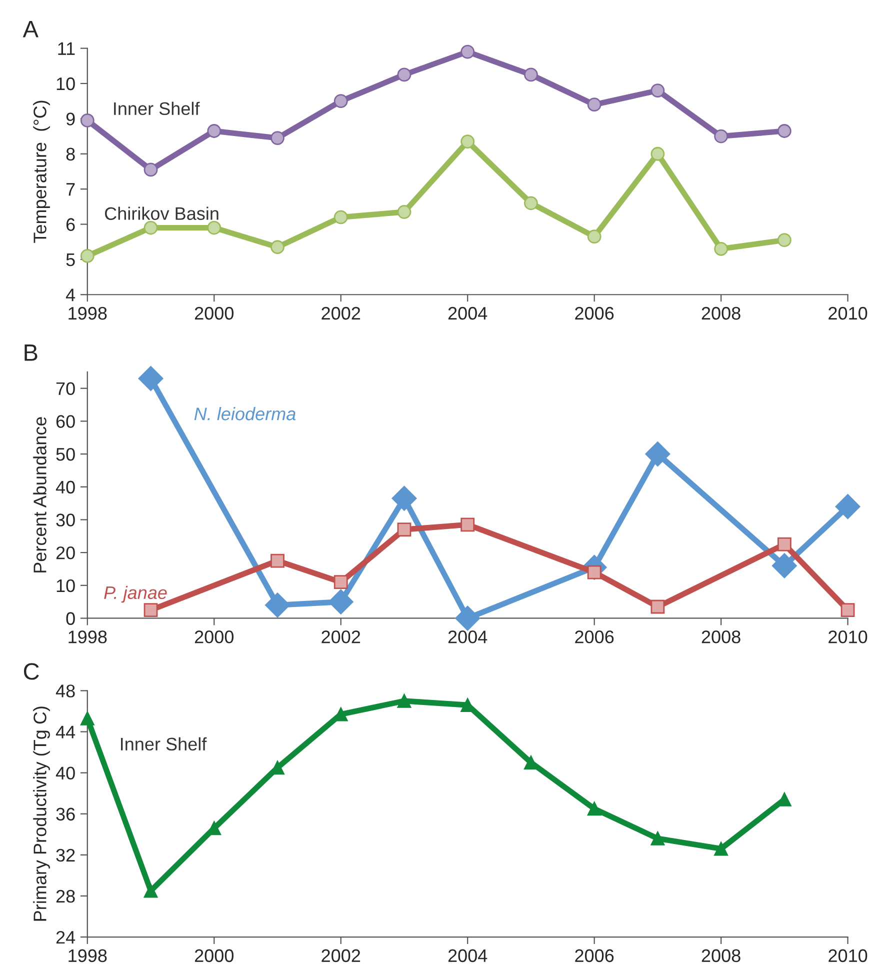 The height and width of the screenshot is (966, 874). Describe the element at coordinates (41, 171) in the screenshot. I see `y-axis-title: Temperature (°C)` at that location.